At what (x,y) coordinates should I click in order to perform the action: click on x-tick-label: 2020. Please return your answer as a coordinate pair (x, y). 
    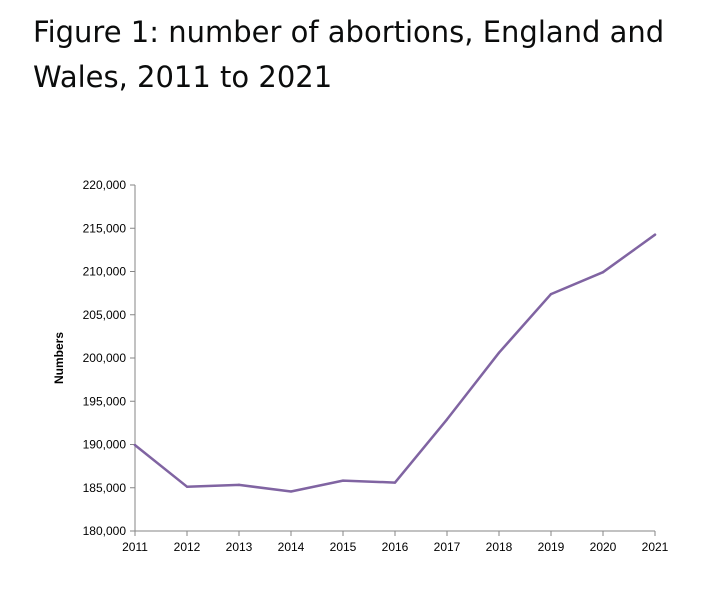
    Looking at the image, I should click on (603, 547).